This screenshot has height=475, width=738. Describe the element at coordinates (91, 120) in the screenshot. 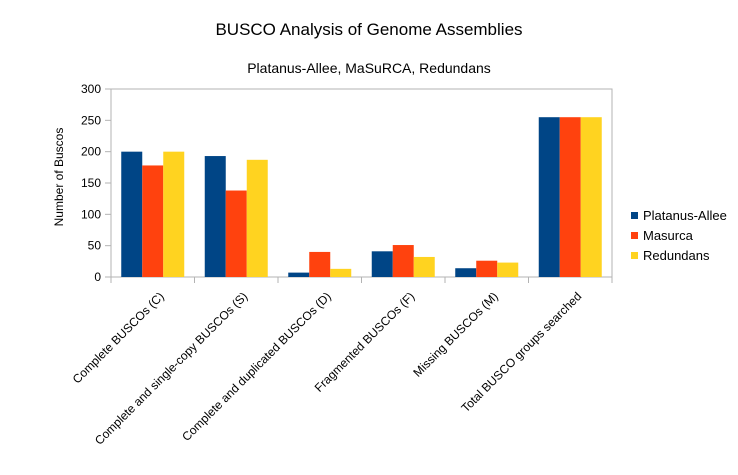

I see `y-tick-label: 250` at that location.